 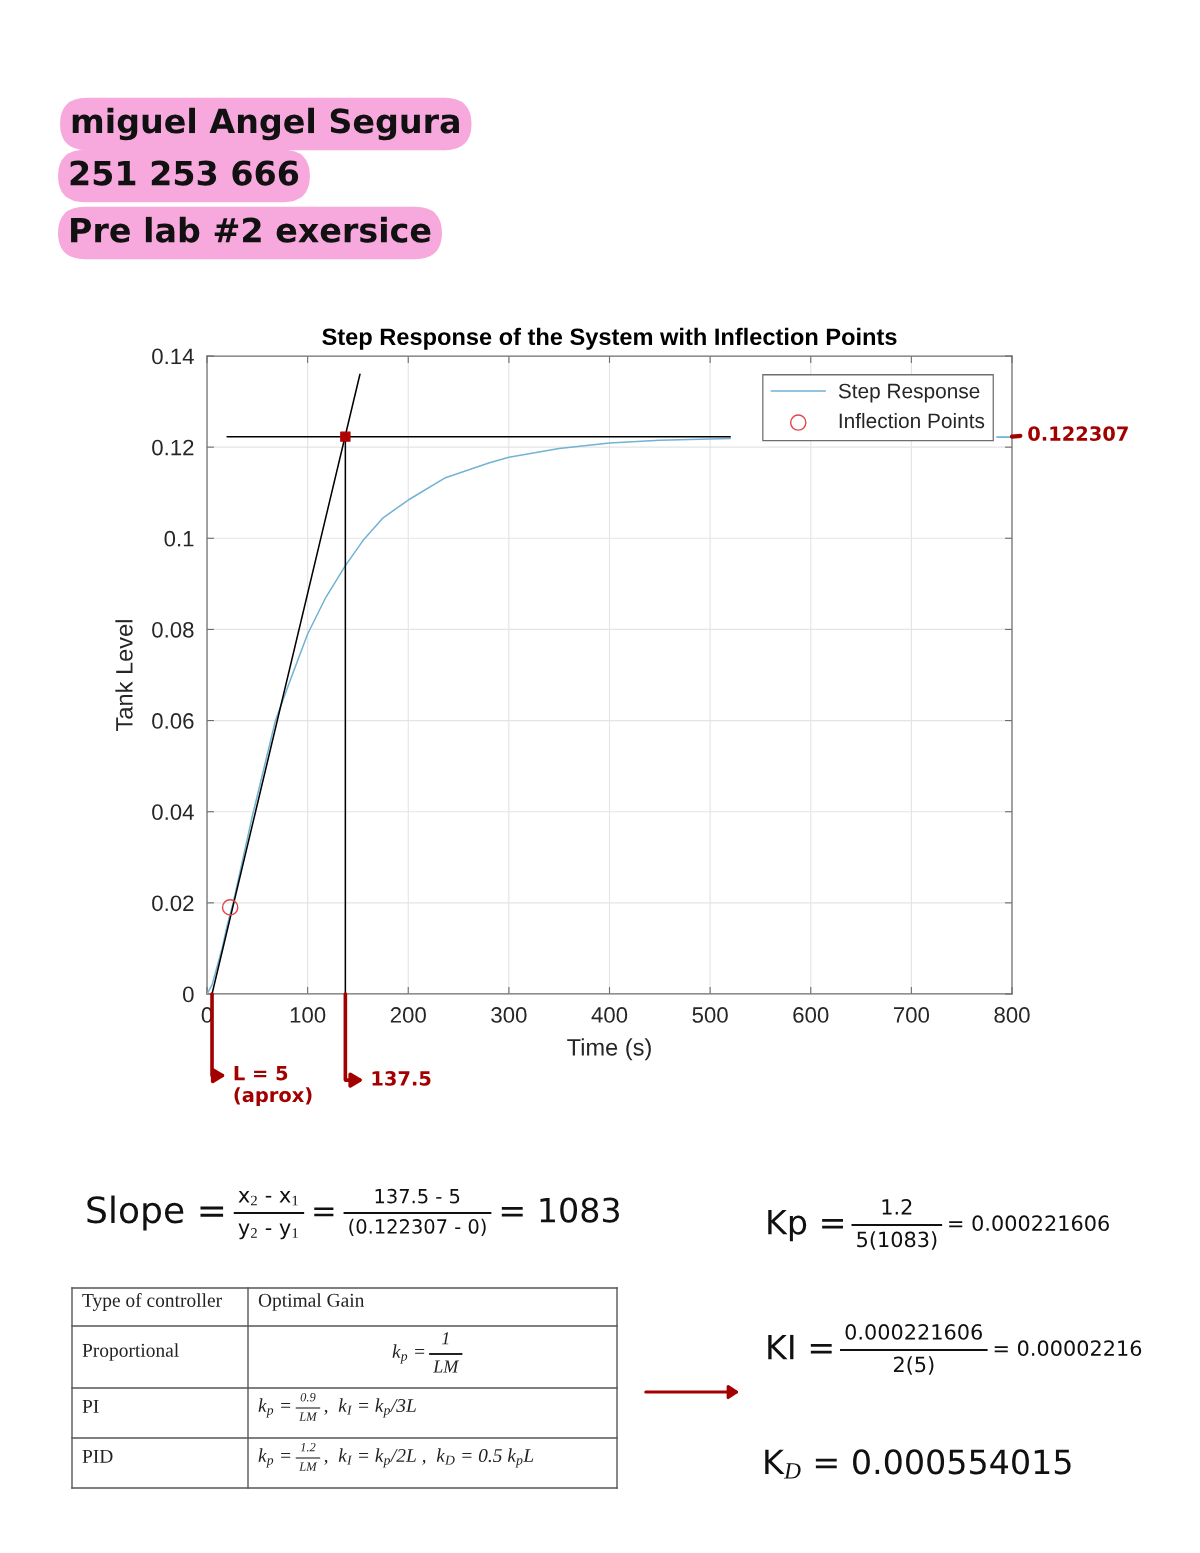 I want to click on text: Slope =, so click(x=155, y=1213).